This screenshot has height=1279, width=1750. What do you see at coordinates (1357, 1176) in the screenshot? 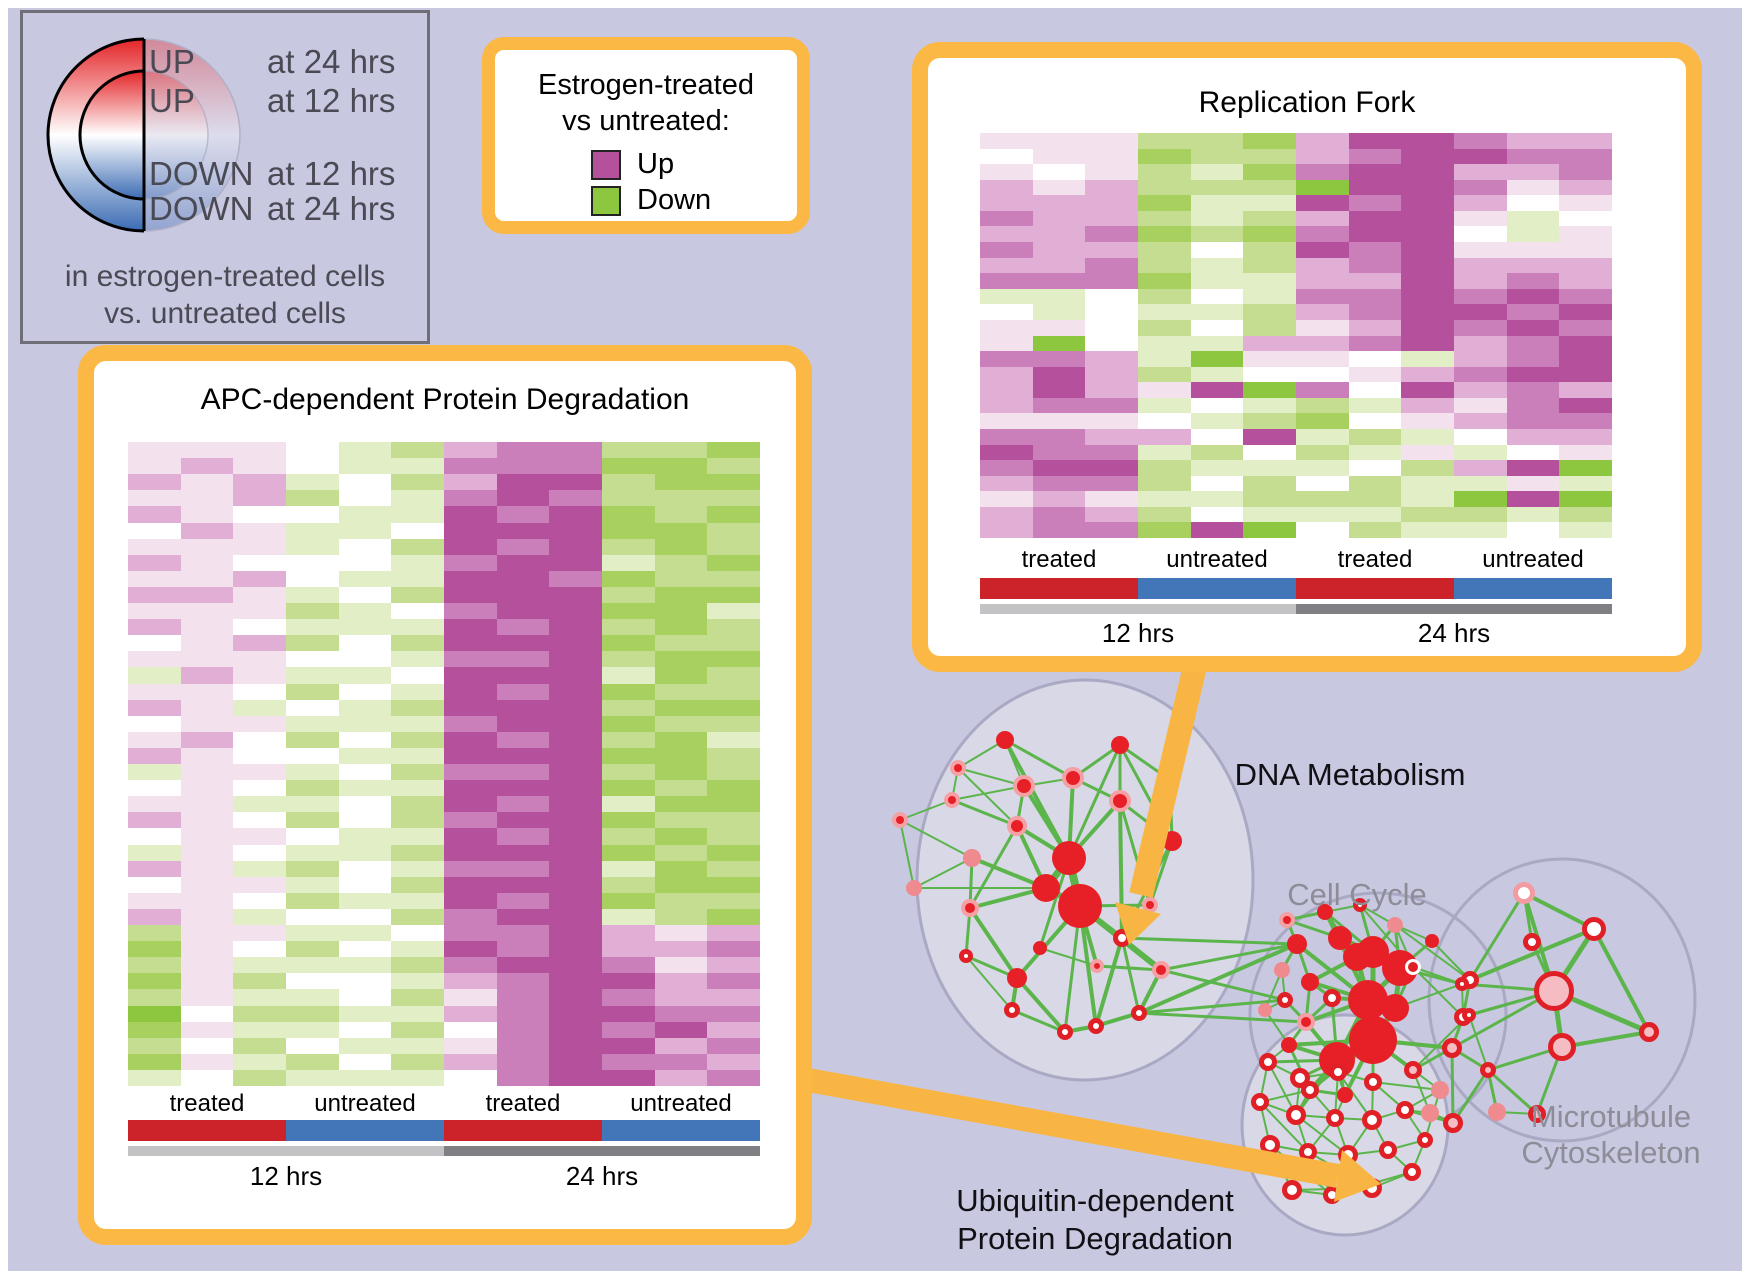
I see `arrowhead` at bounding box center [1357, 1176].